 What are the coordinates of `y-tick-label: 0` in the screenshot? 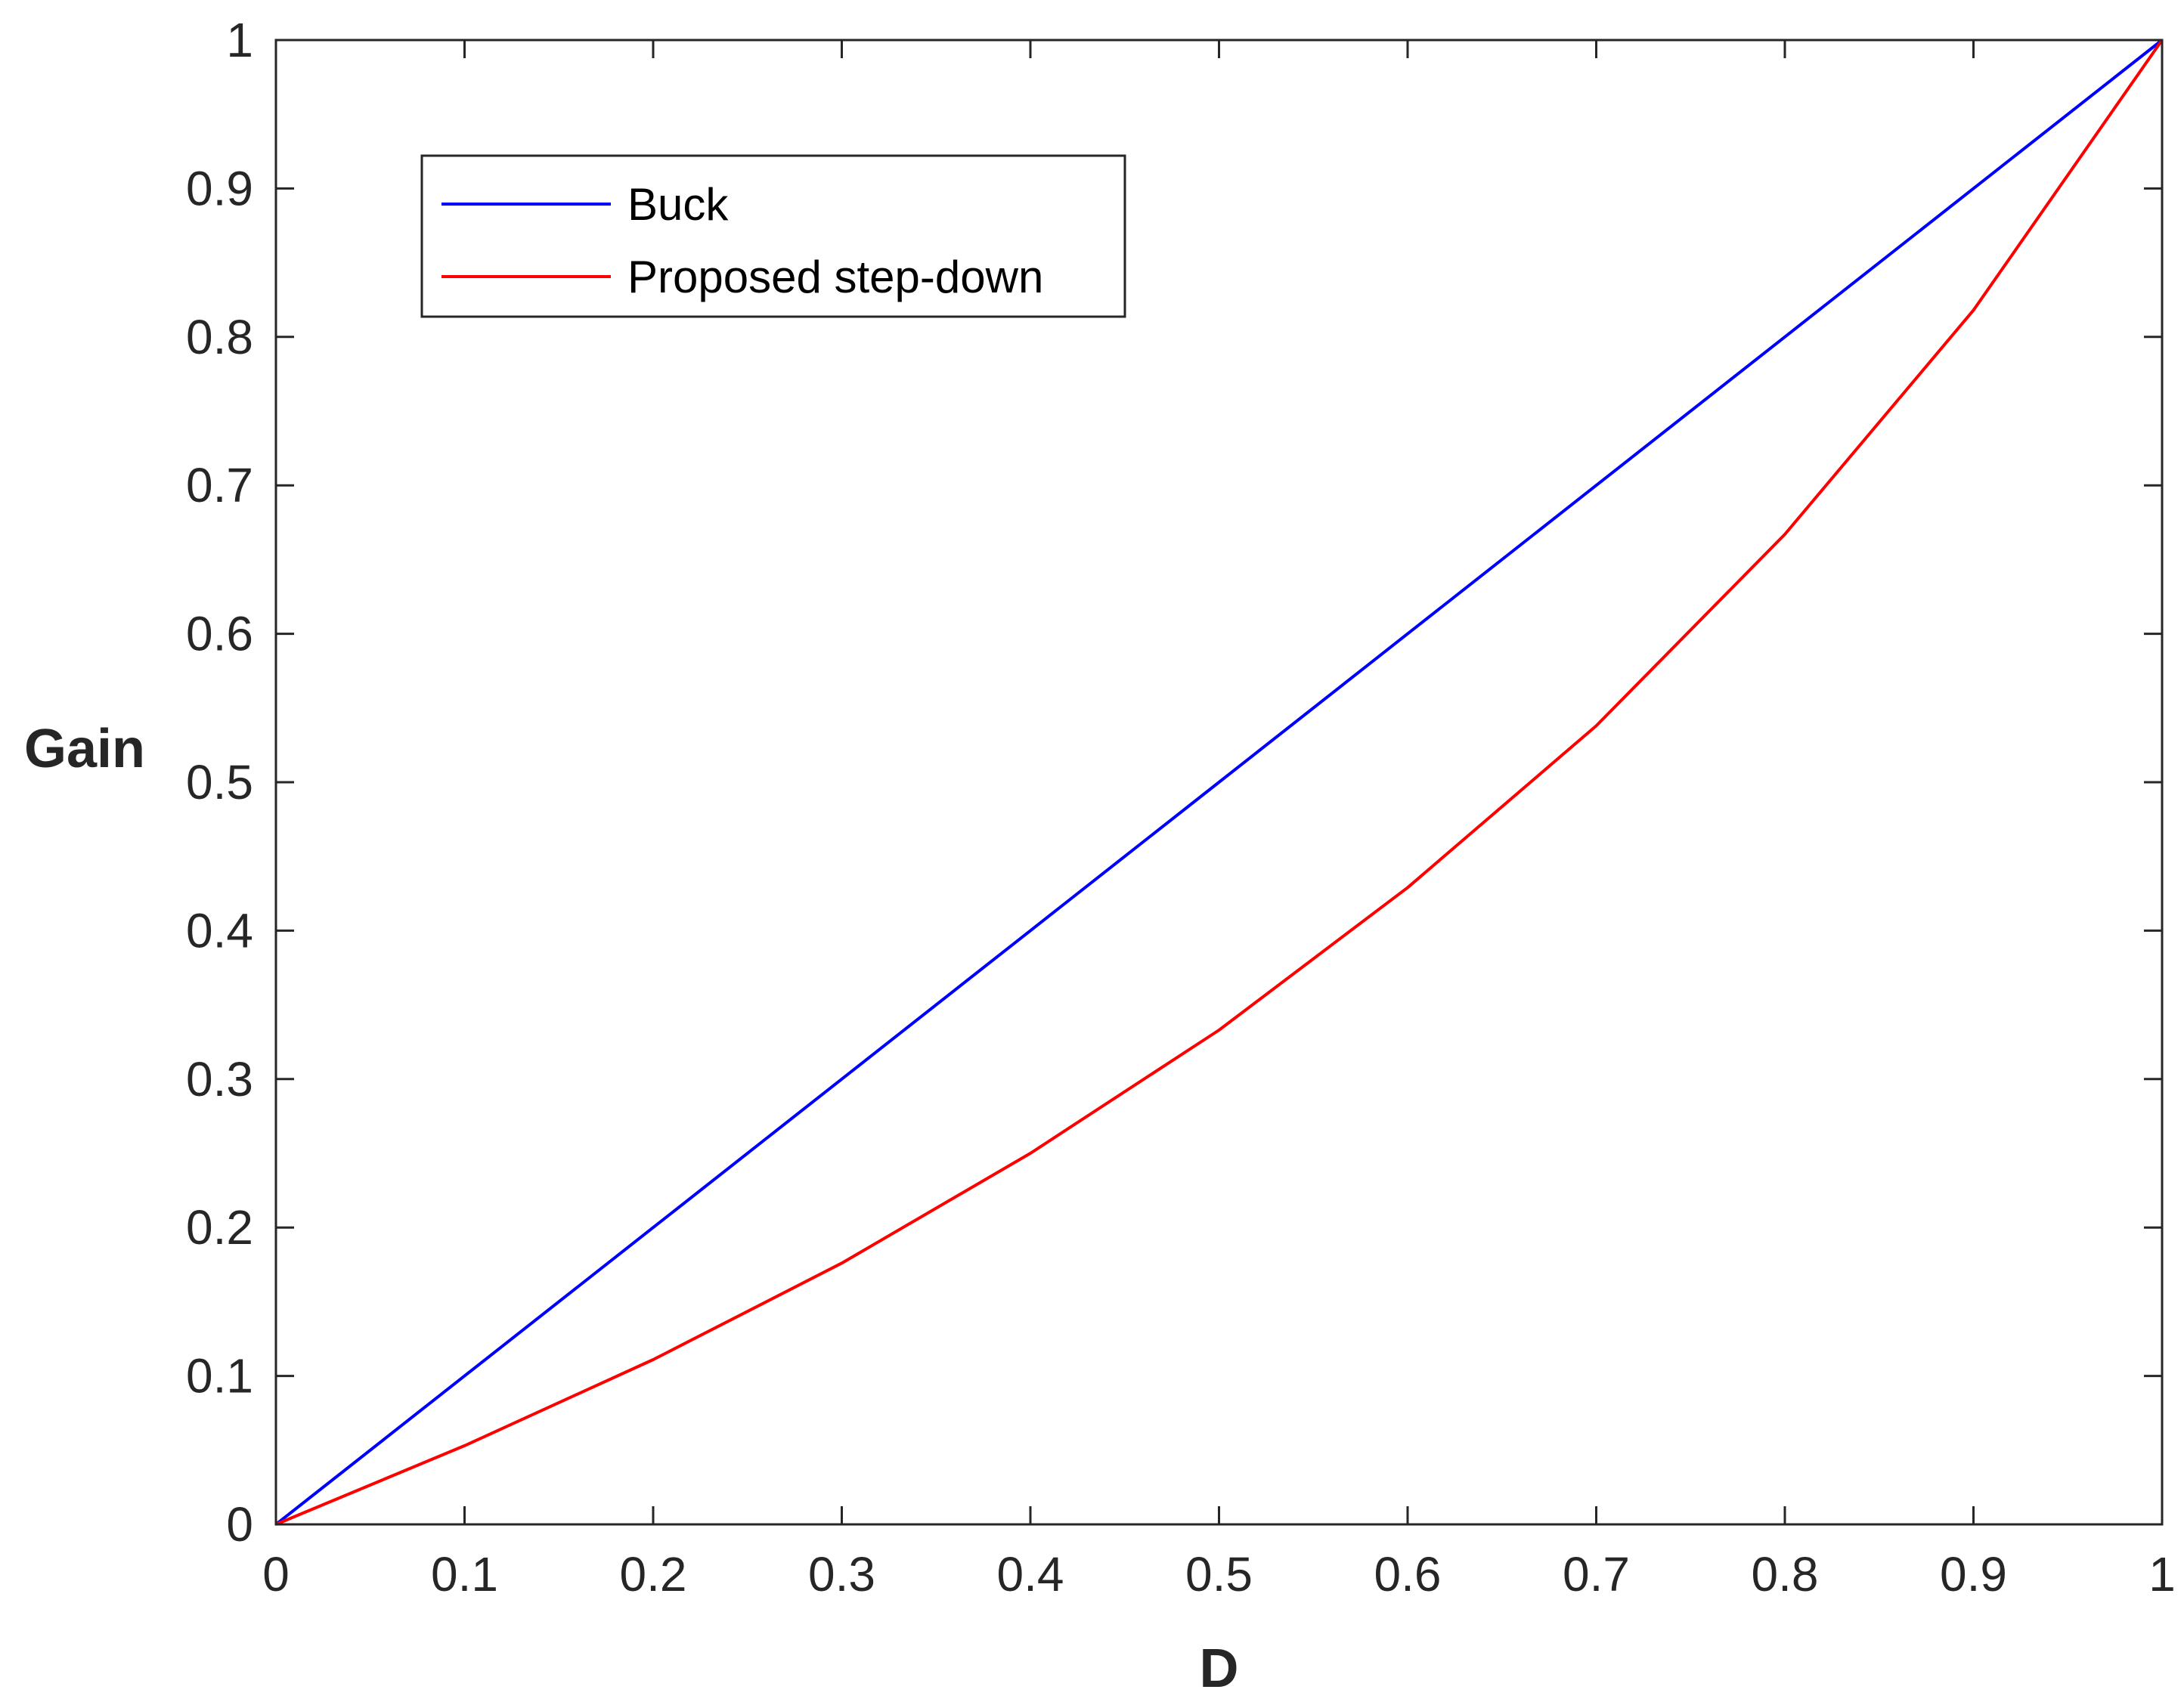 It's located at (239, 1525).